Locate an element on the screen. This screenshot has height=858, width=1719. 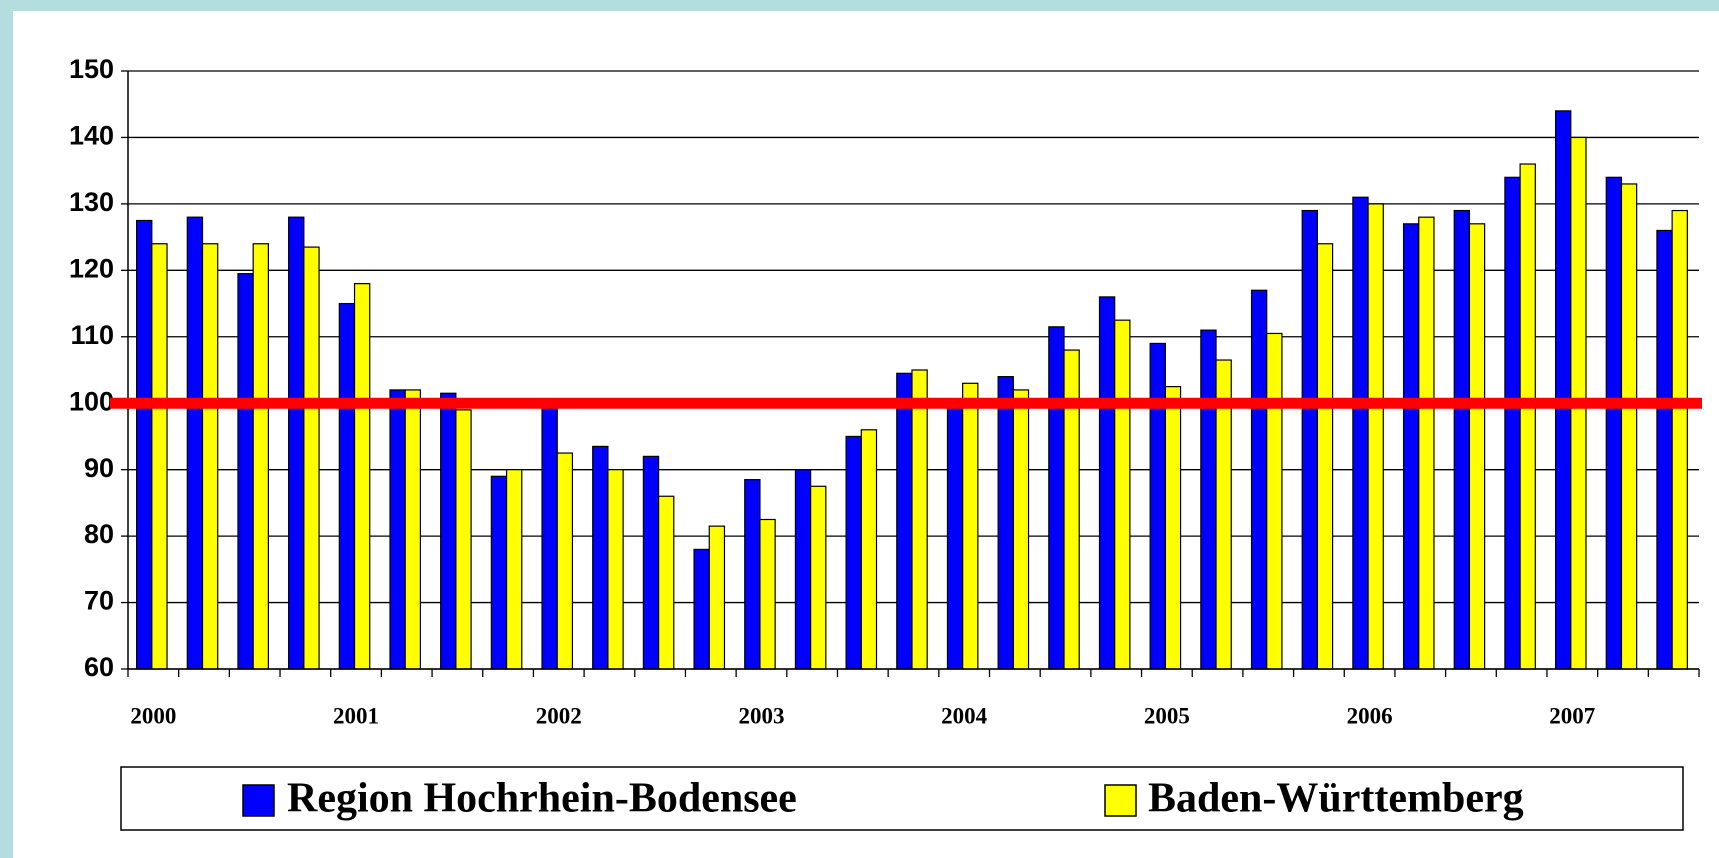
y-tick-label: 140 is located at coordinates (91, 136).